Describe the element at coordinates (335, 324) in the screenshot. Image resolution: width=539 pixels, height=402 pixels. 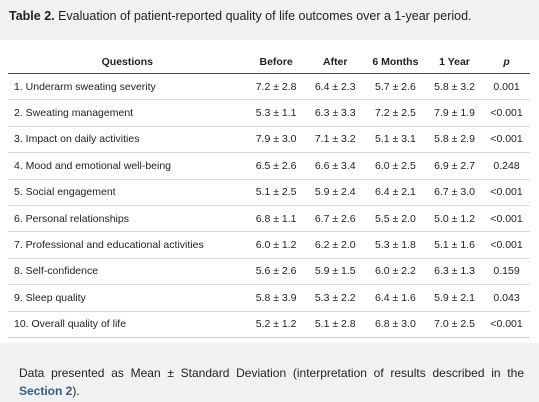
I see `after-cell: 5.1 ± 2.8` at that location.